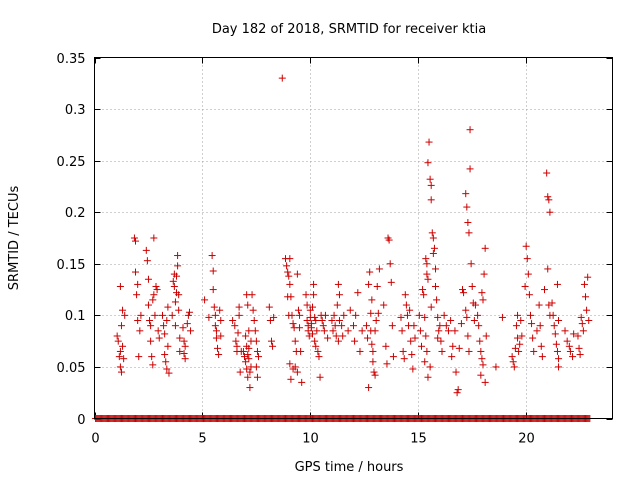 The height and width of the screenshot is (480, 640). What do you see at coordinates (418, 439) in the screenshot?
I see `x-tick-label: 15` at bounding box center [418, 439].